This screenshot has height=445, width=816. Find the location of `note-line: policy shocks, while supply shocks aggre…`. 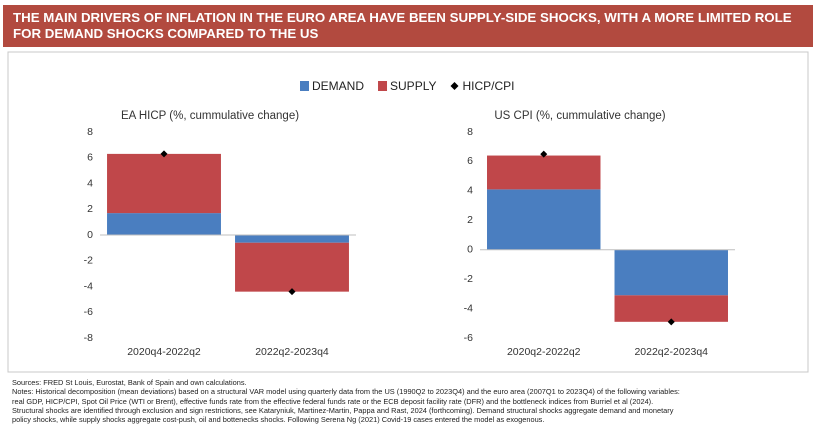

note-line: policy shocks, while supply shocks aggre… is located at coordinates (278, 420).